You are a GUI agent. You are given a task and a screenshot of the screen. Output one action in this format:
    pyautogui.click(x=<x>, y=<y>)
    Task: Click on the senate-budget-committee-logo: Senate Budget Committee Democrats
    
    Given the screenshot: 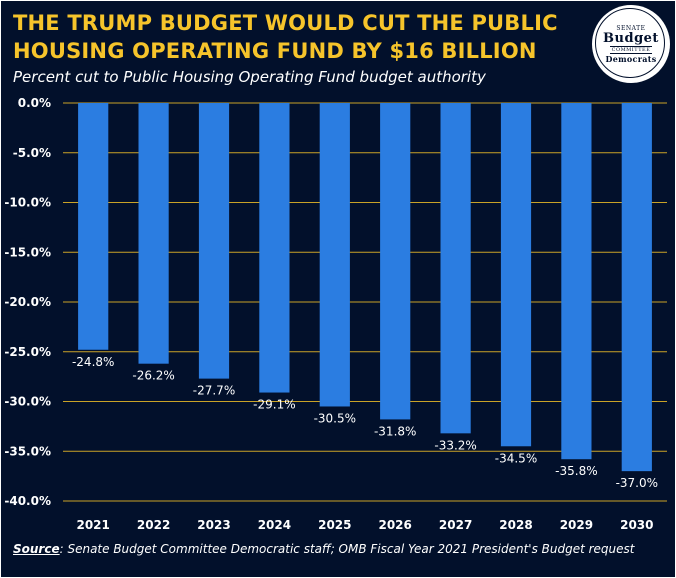 What is the action you would take?
    pyautogui.click(x=631, y=44)
    